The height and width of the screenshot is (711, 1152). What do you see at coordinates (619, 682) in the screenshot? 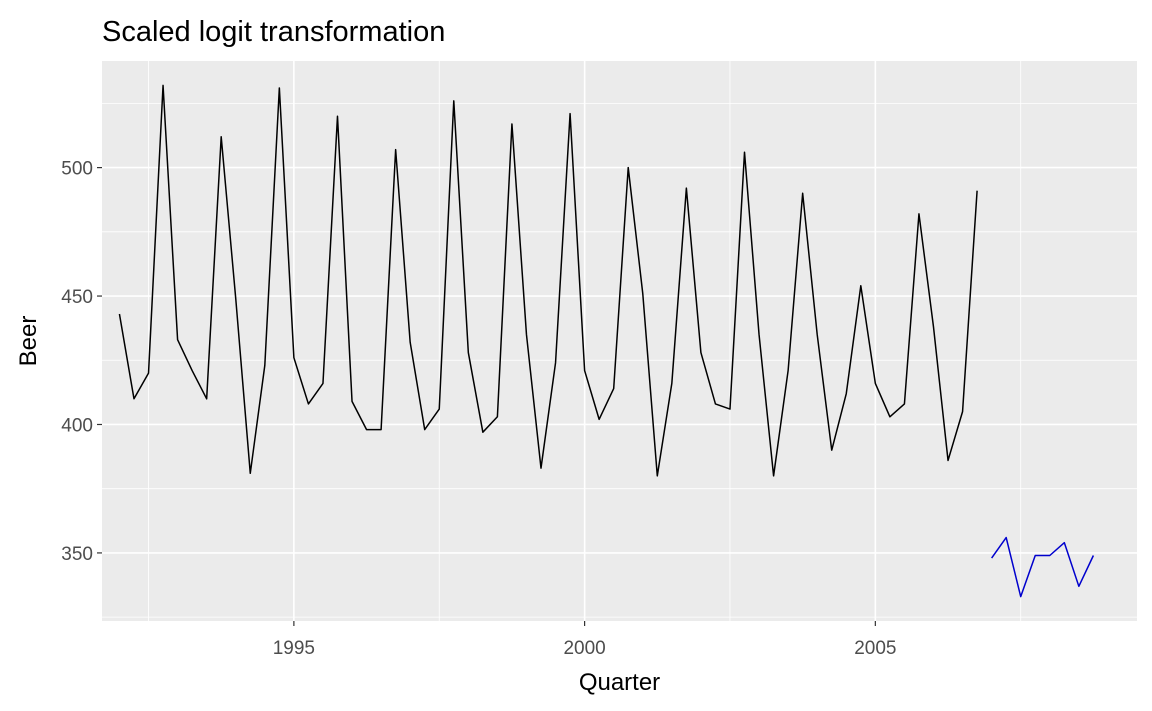
I see `x-axis-title: Quarter` at bounding box center [619, 682].